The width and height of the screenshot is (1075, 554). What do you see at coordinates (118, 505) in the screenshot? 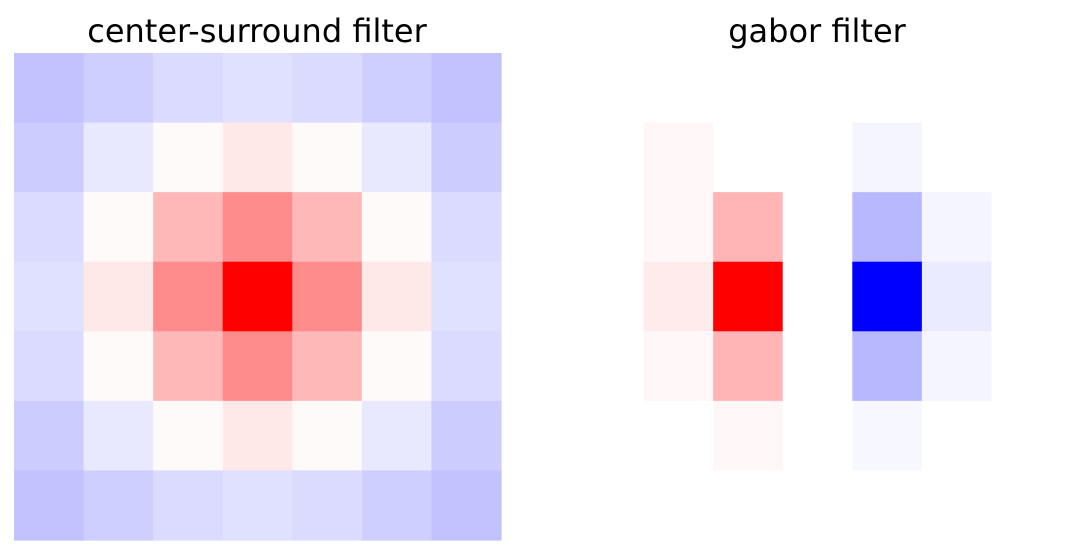
I see `heatmap-cell-r6-c1` at bounding box center [118, 505].